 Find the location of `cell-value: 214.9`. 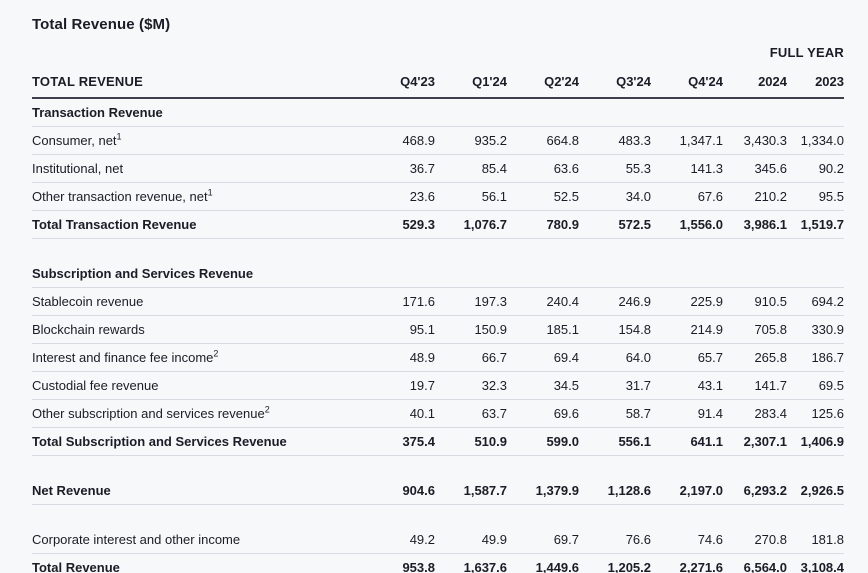

cell-value: 214.9 is located at coordinates (687, 329).